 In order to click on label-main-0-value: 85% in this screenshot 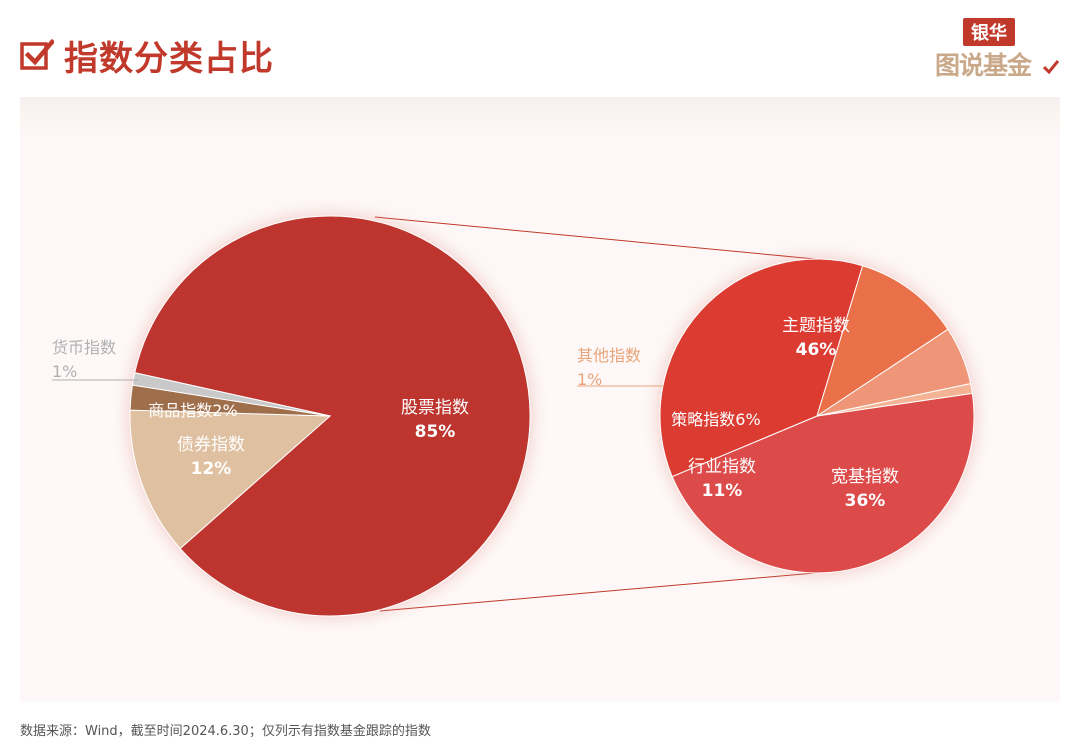, I will do `click(435, 432)`.